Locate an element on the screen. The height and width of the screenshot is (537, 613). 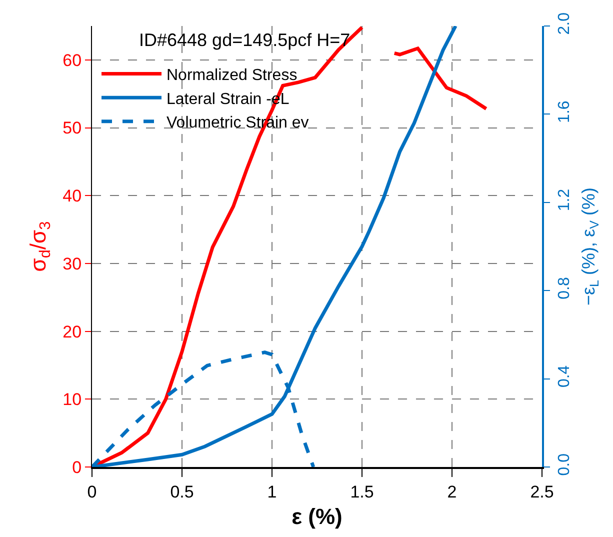
y-tick-label: 10 is located at coordinates (72, 400).